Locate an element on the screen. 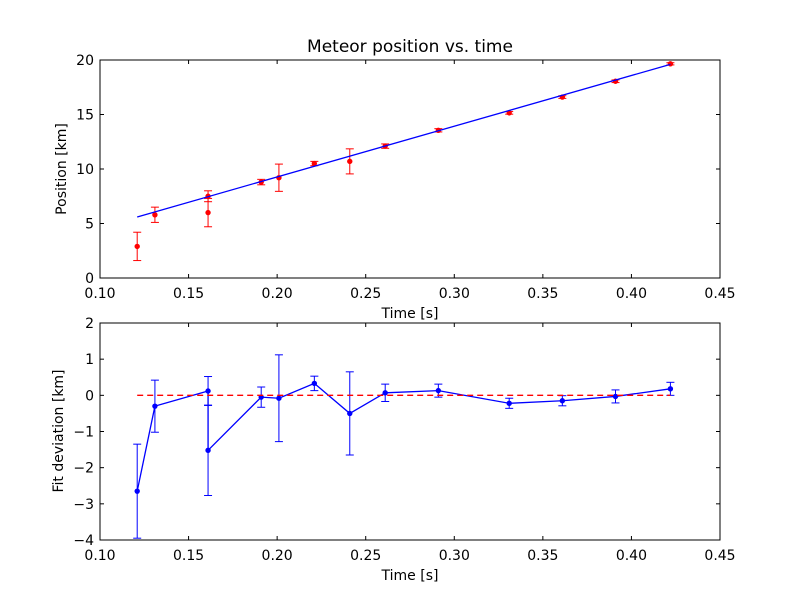 This screenshot has height=600, width=800. y-tick-label: 1 is located at coordinates (89, 360).